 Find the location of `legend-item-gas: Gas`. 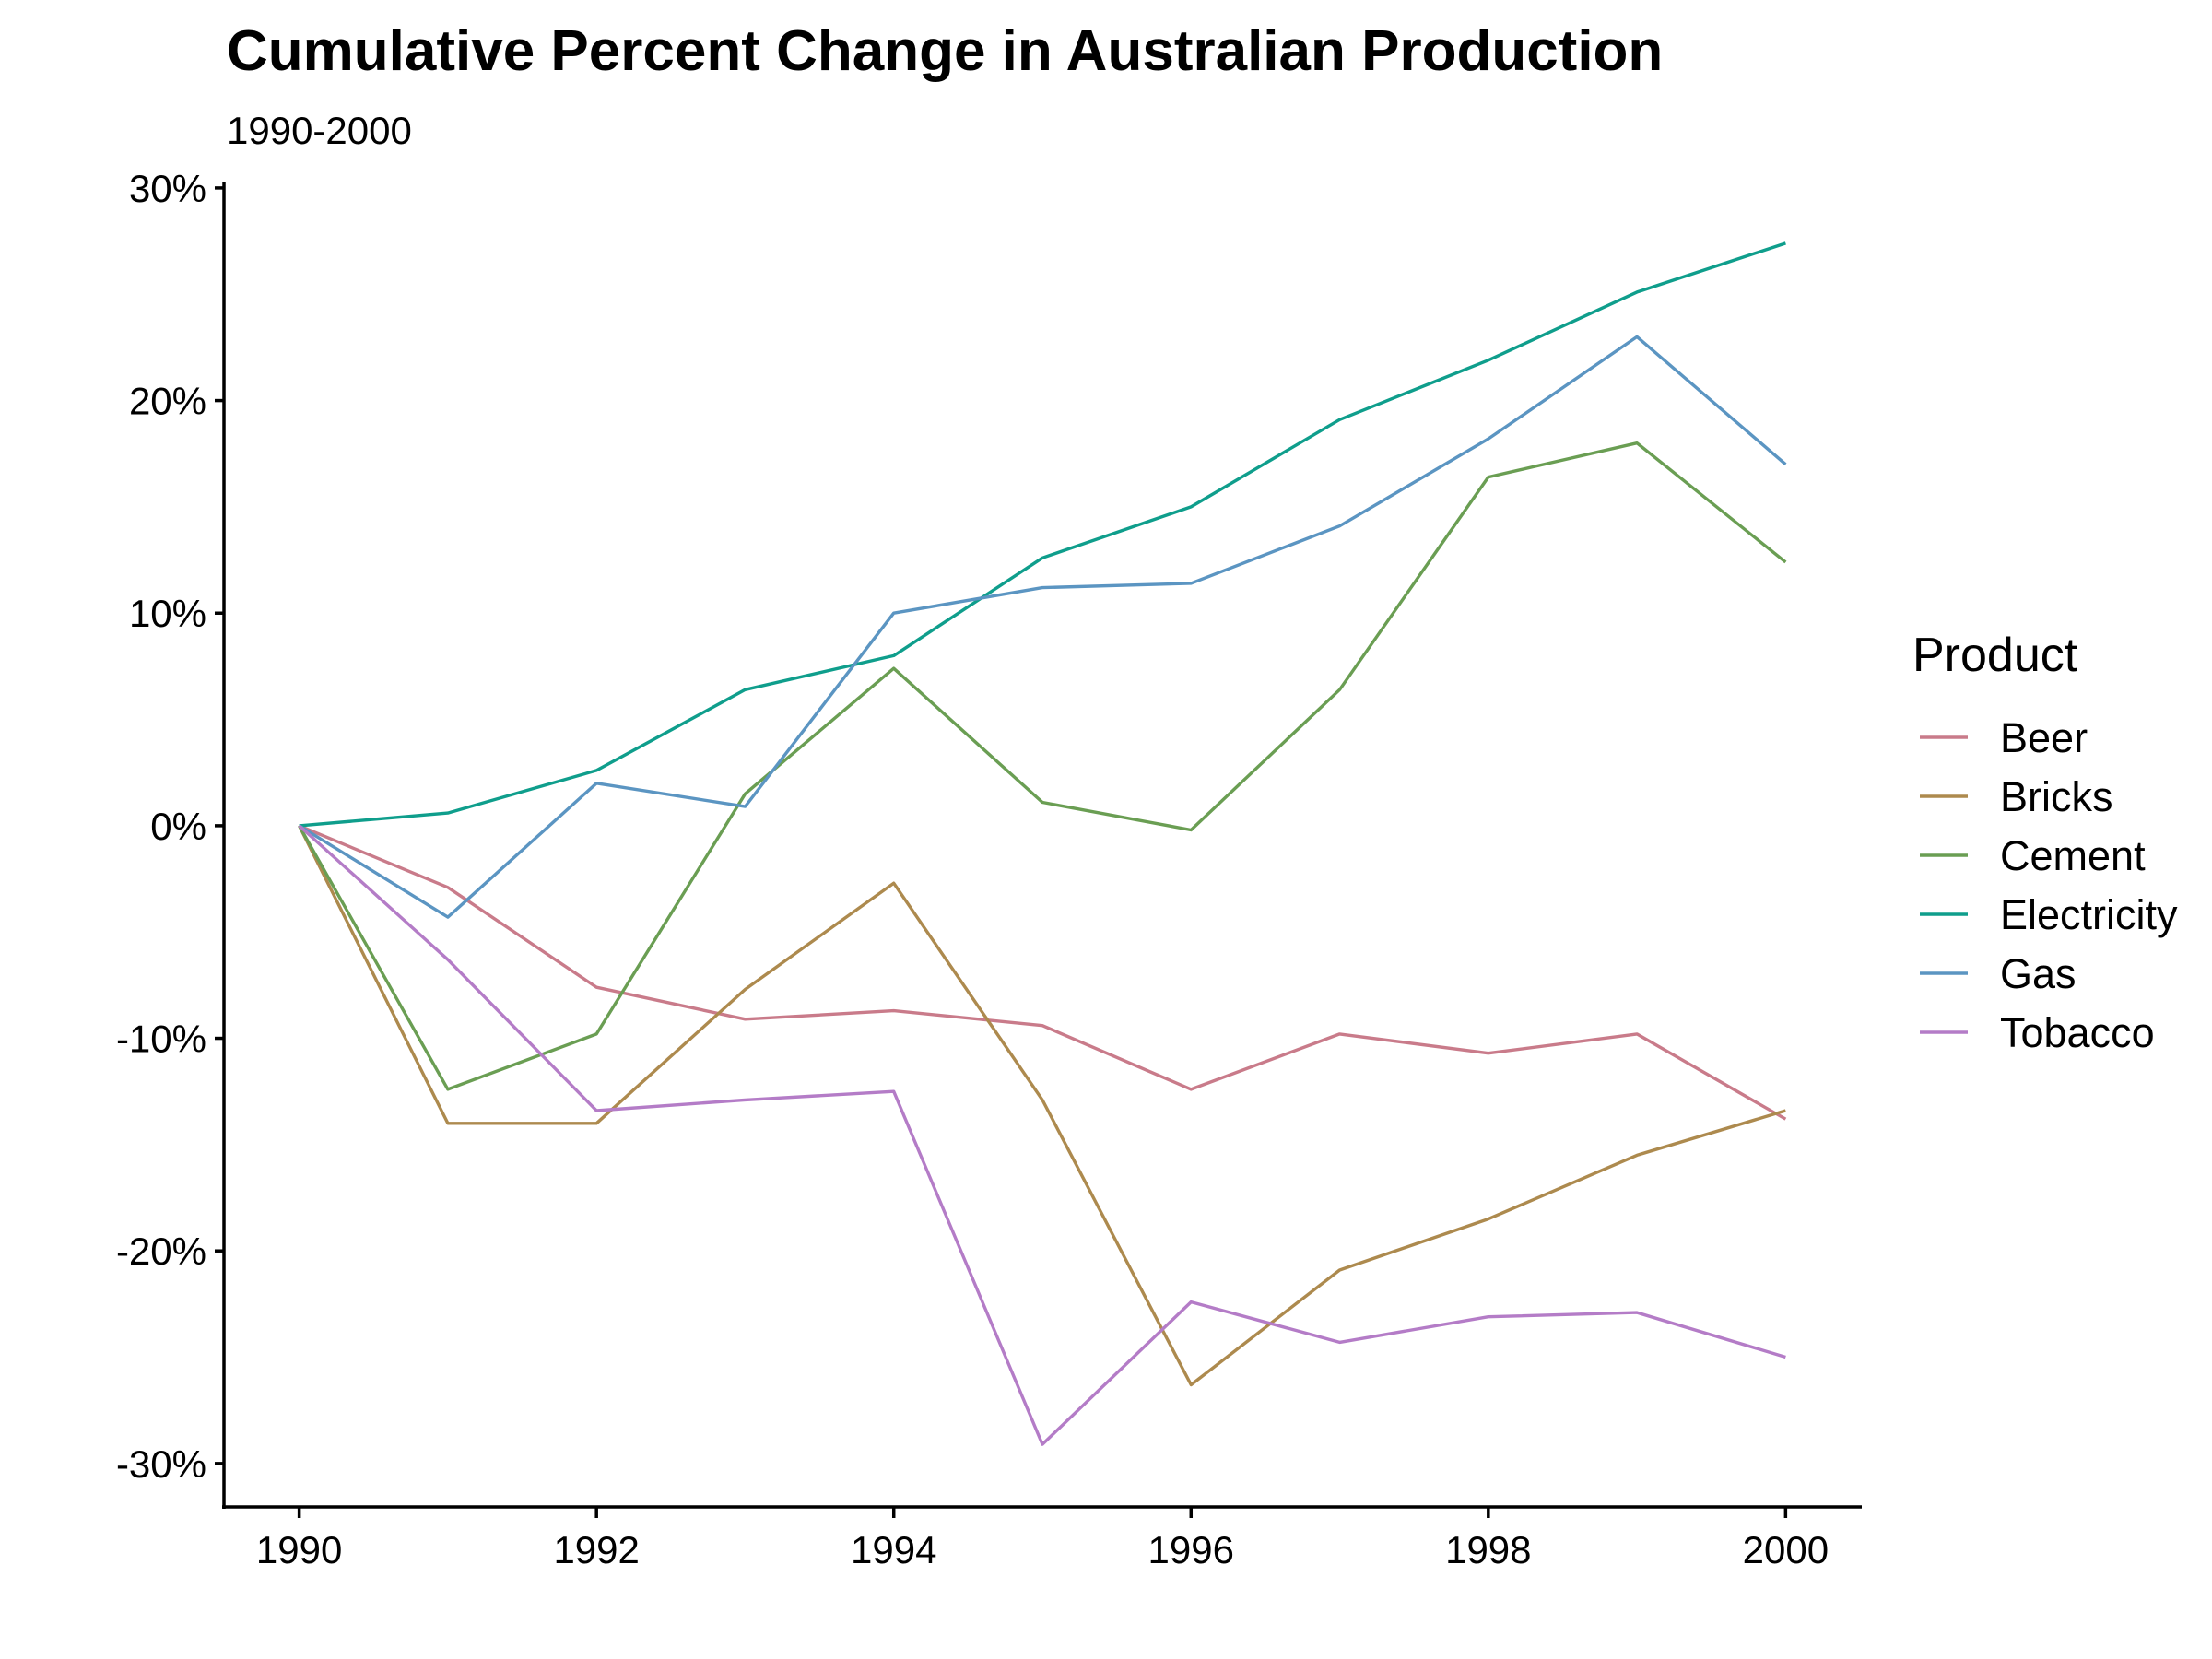

legend-item-gas: Gas is located at coordinates (1998, 973).